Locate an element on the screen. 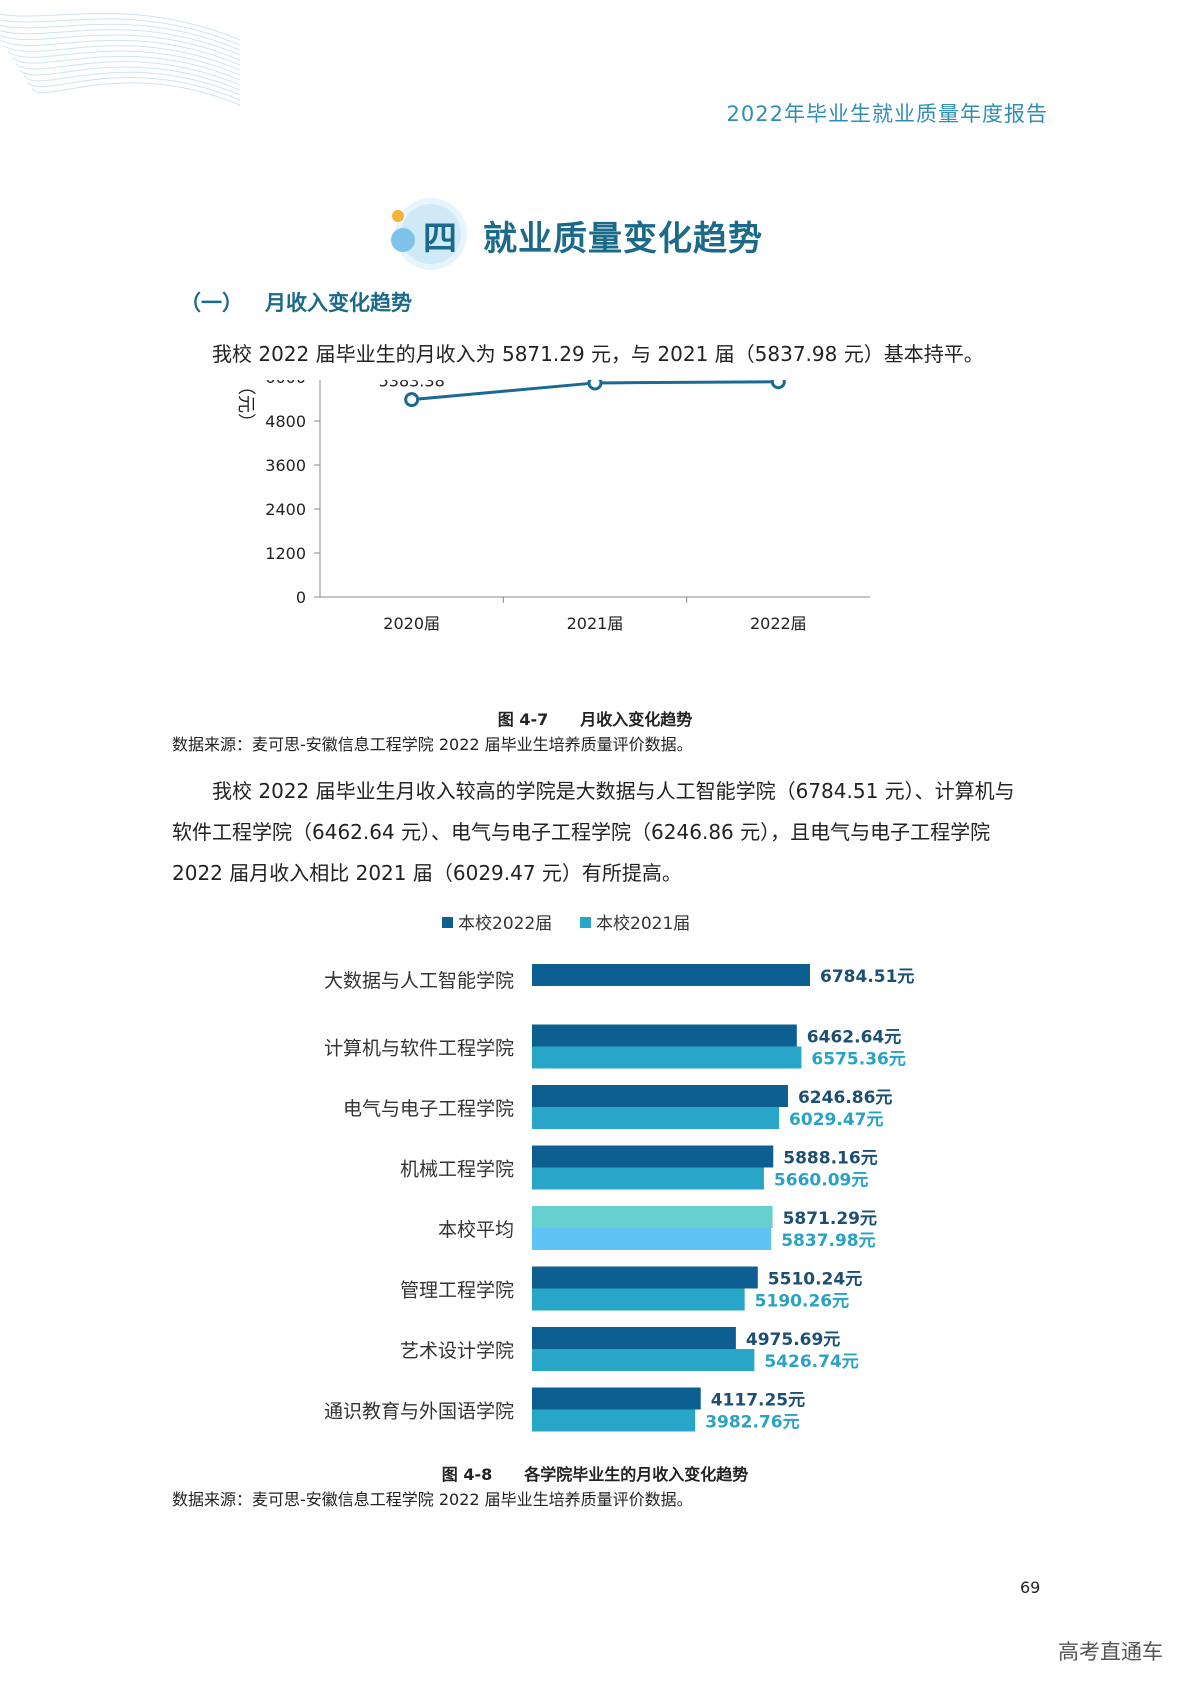  bar-label-2021: 5837.98元 is located at coordinates (828, 1241).